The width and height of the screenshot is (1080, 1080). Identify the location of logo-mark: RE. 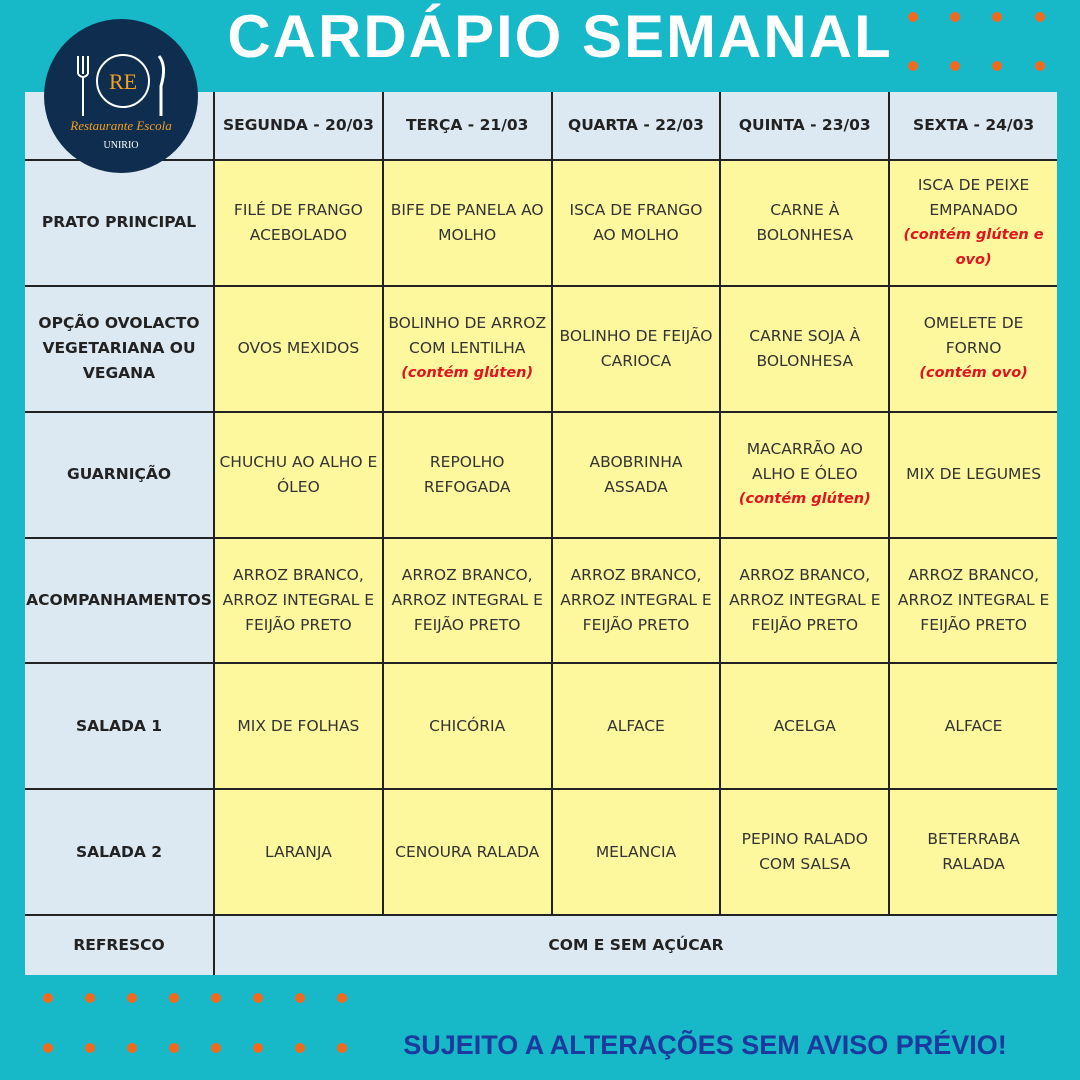
(123, 81).